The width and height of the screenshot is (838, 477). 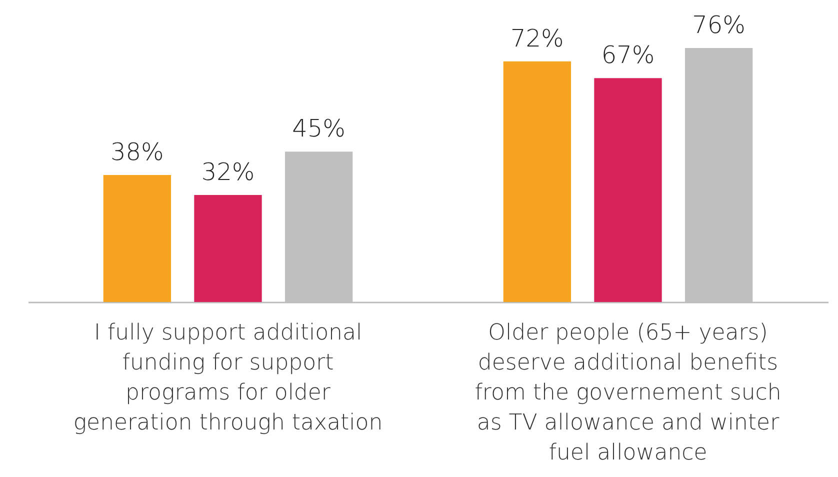 What do you see at coordinates (137, 152) in the screenshot?
I see `data-label: 38%` at bounding box center [137, 152].